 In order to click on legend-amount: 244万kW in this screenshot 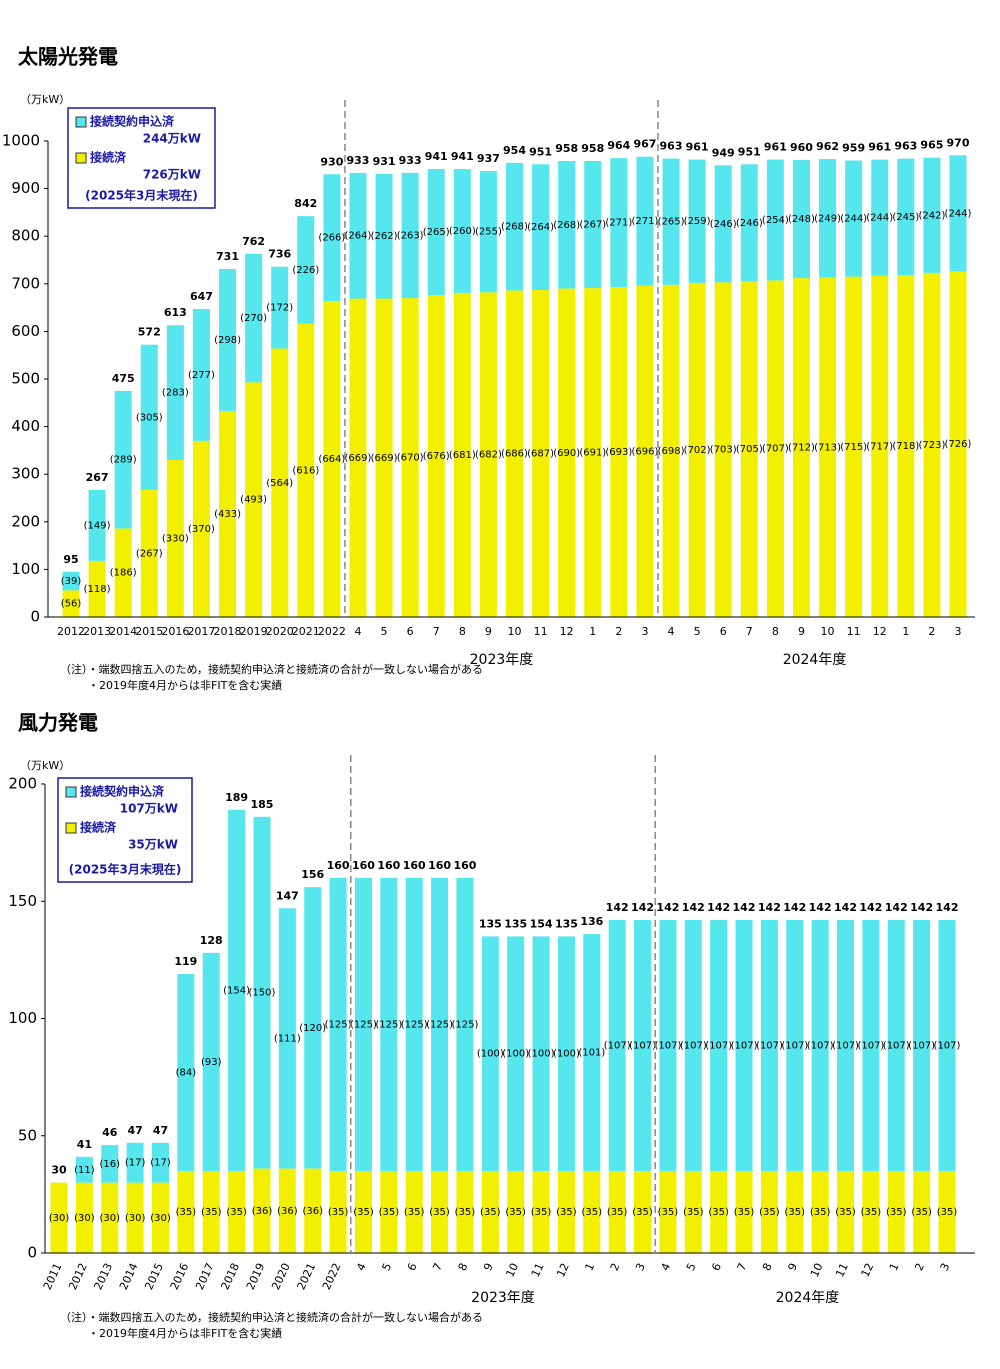, I will do `click(172, 139)`.